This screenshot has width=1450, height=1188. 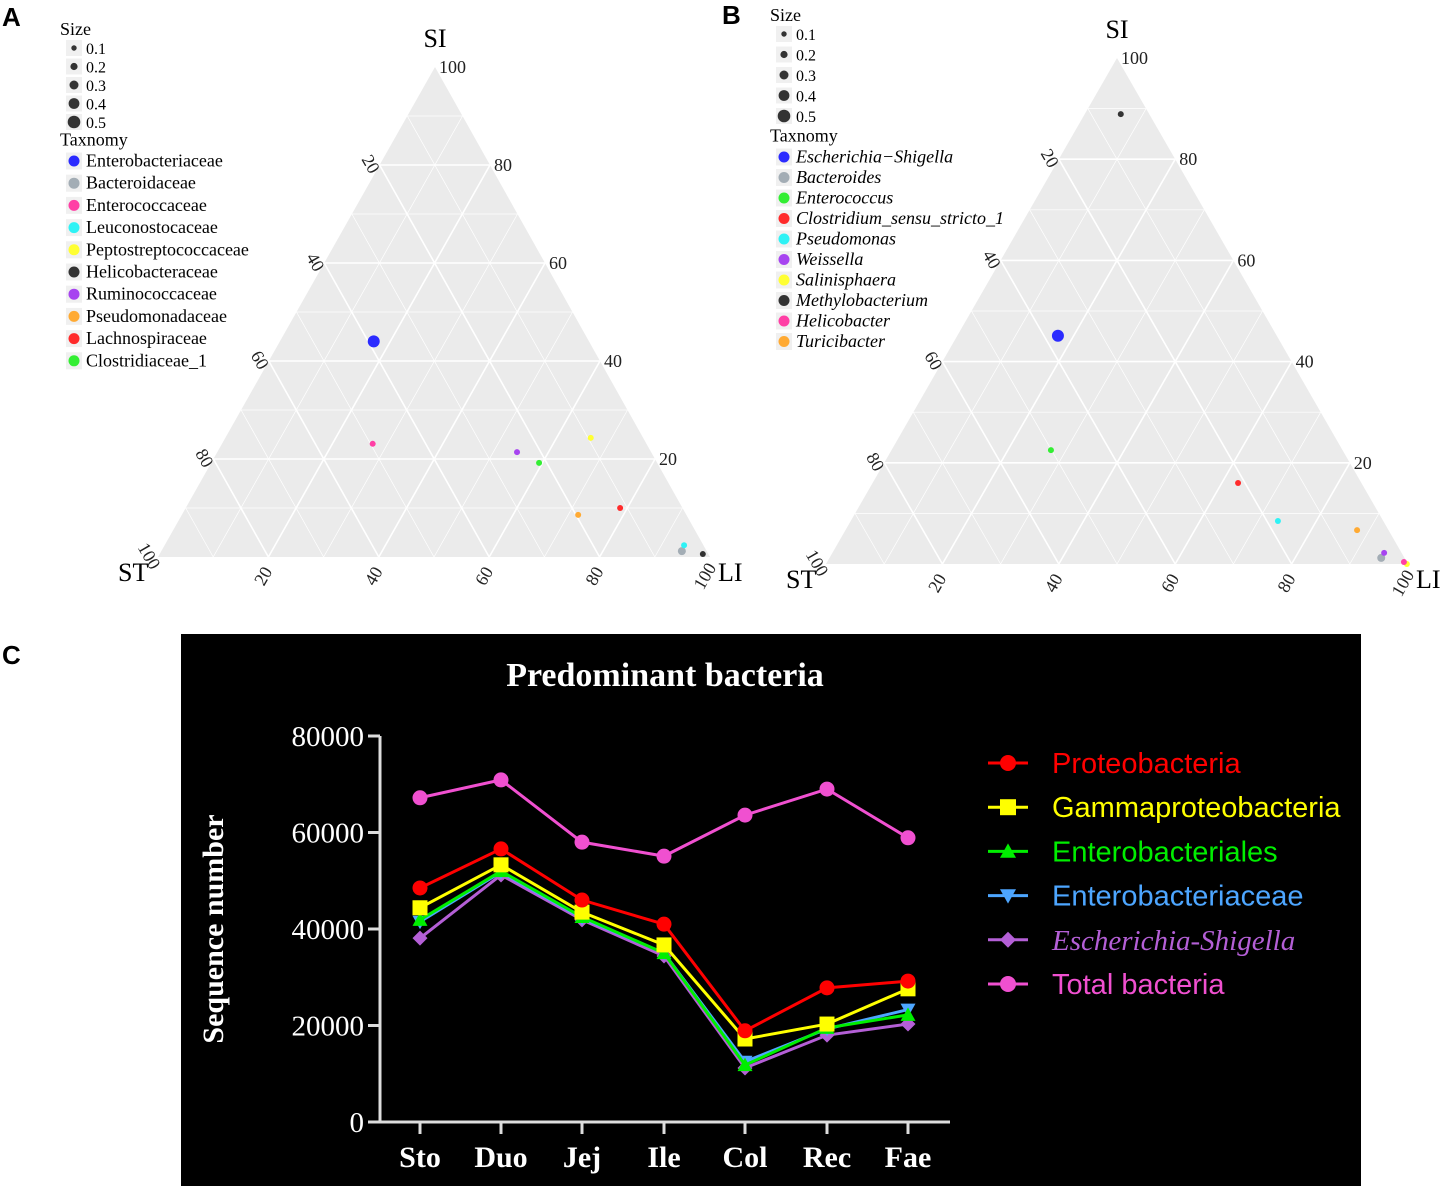 I want to click on legend-item: Lachnospiraceae, so click(x=146, y=338).